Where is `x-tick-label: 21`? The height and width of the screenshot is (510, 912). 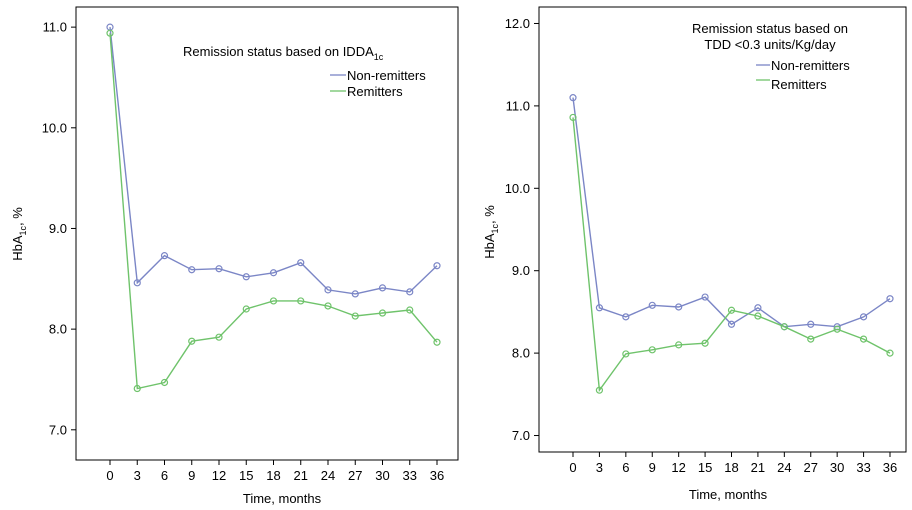
x-tick-label: 21 is located at coordinates (758, 467).